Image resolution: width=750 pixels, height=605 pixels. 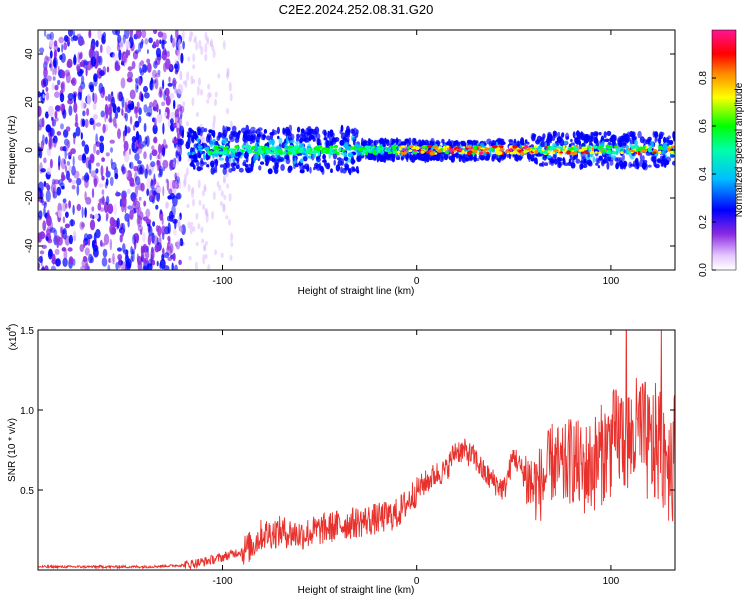 I want to click on snr-y-tick-label: 1.5, so click(x=27, y=331).